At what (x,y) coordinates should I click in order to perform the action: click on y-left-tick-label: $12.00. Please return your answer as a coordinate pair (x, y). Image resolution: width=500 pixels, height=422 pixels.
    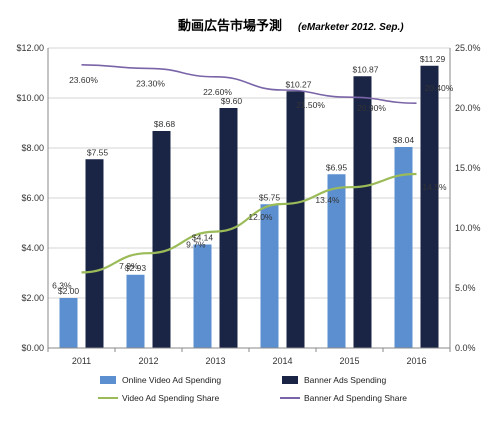
    Looking at the image, I should click on (30, 48).